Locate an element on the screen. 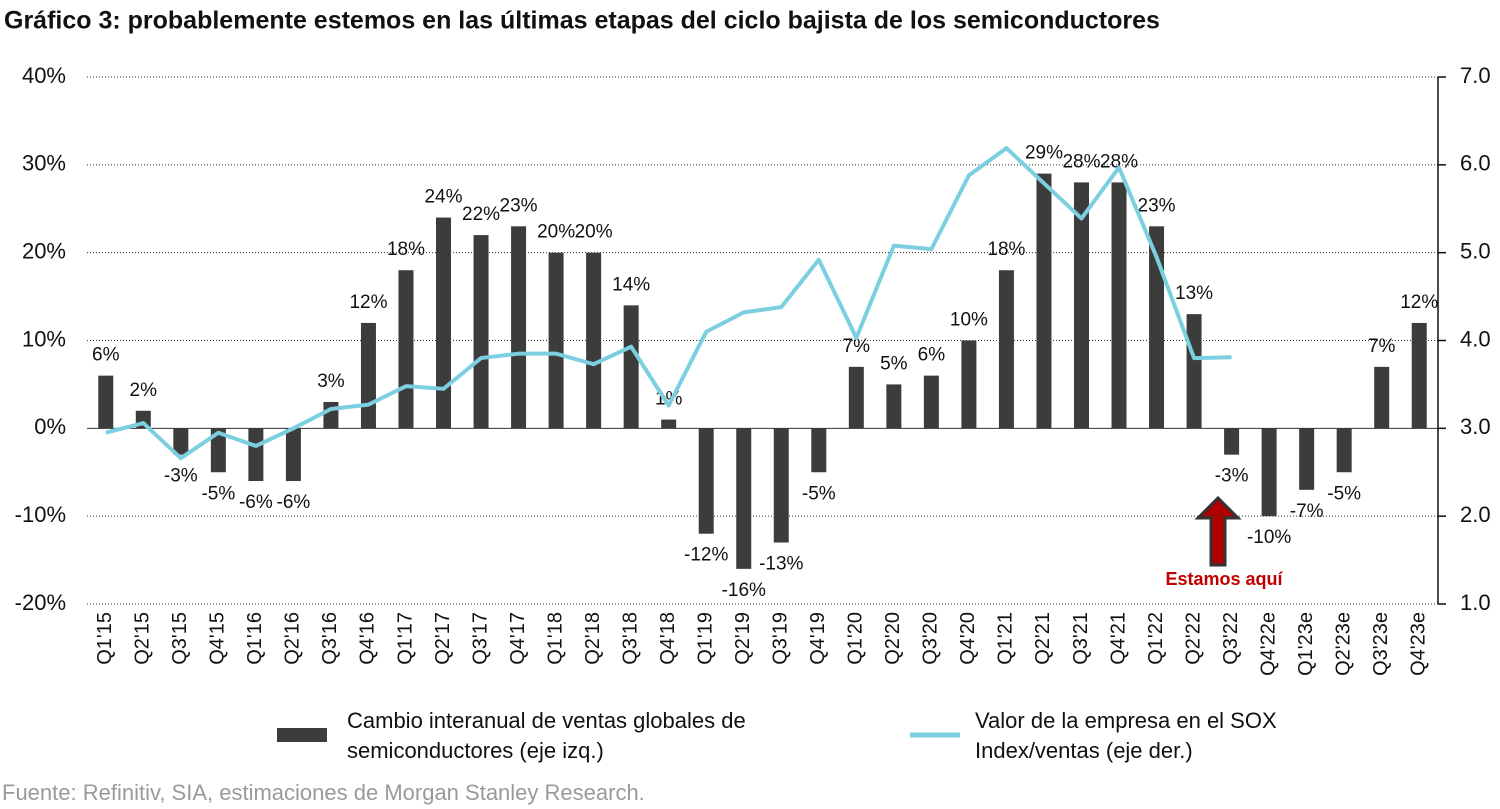 The width and height of the screenshot is (1500, 809). x-tick-label: Q2'19 is located at coordinates (743, 638).